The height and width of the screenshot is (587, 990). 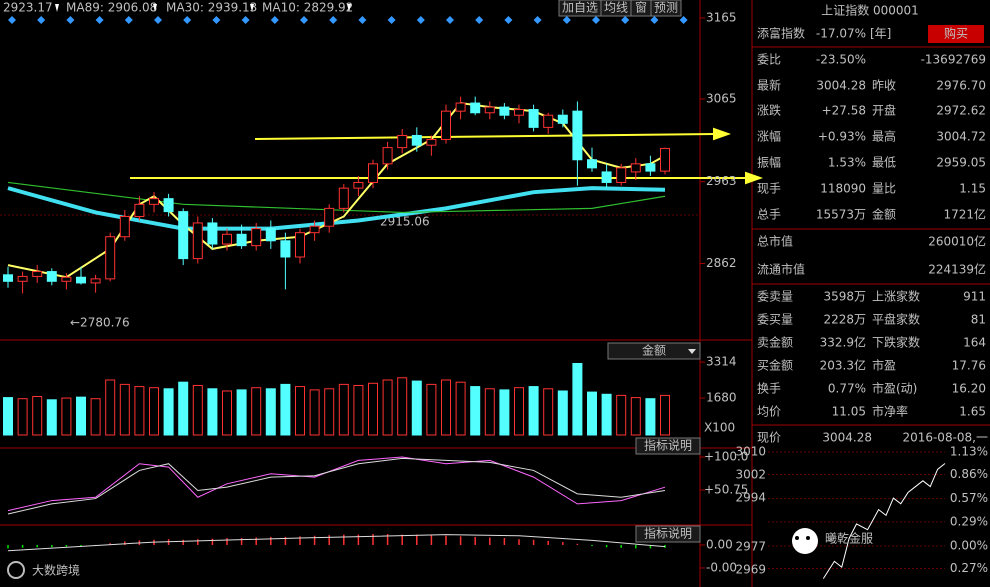 I want to click on logo-icon, so click(x=16, y=570).